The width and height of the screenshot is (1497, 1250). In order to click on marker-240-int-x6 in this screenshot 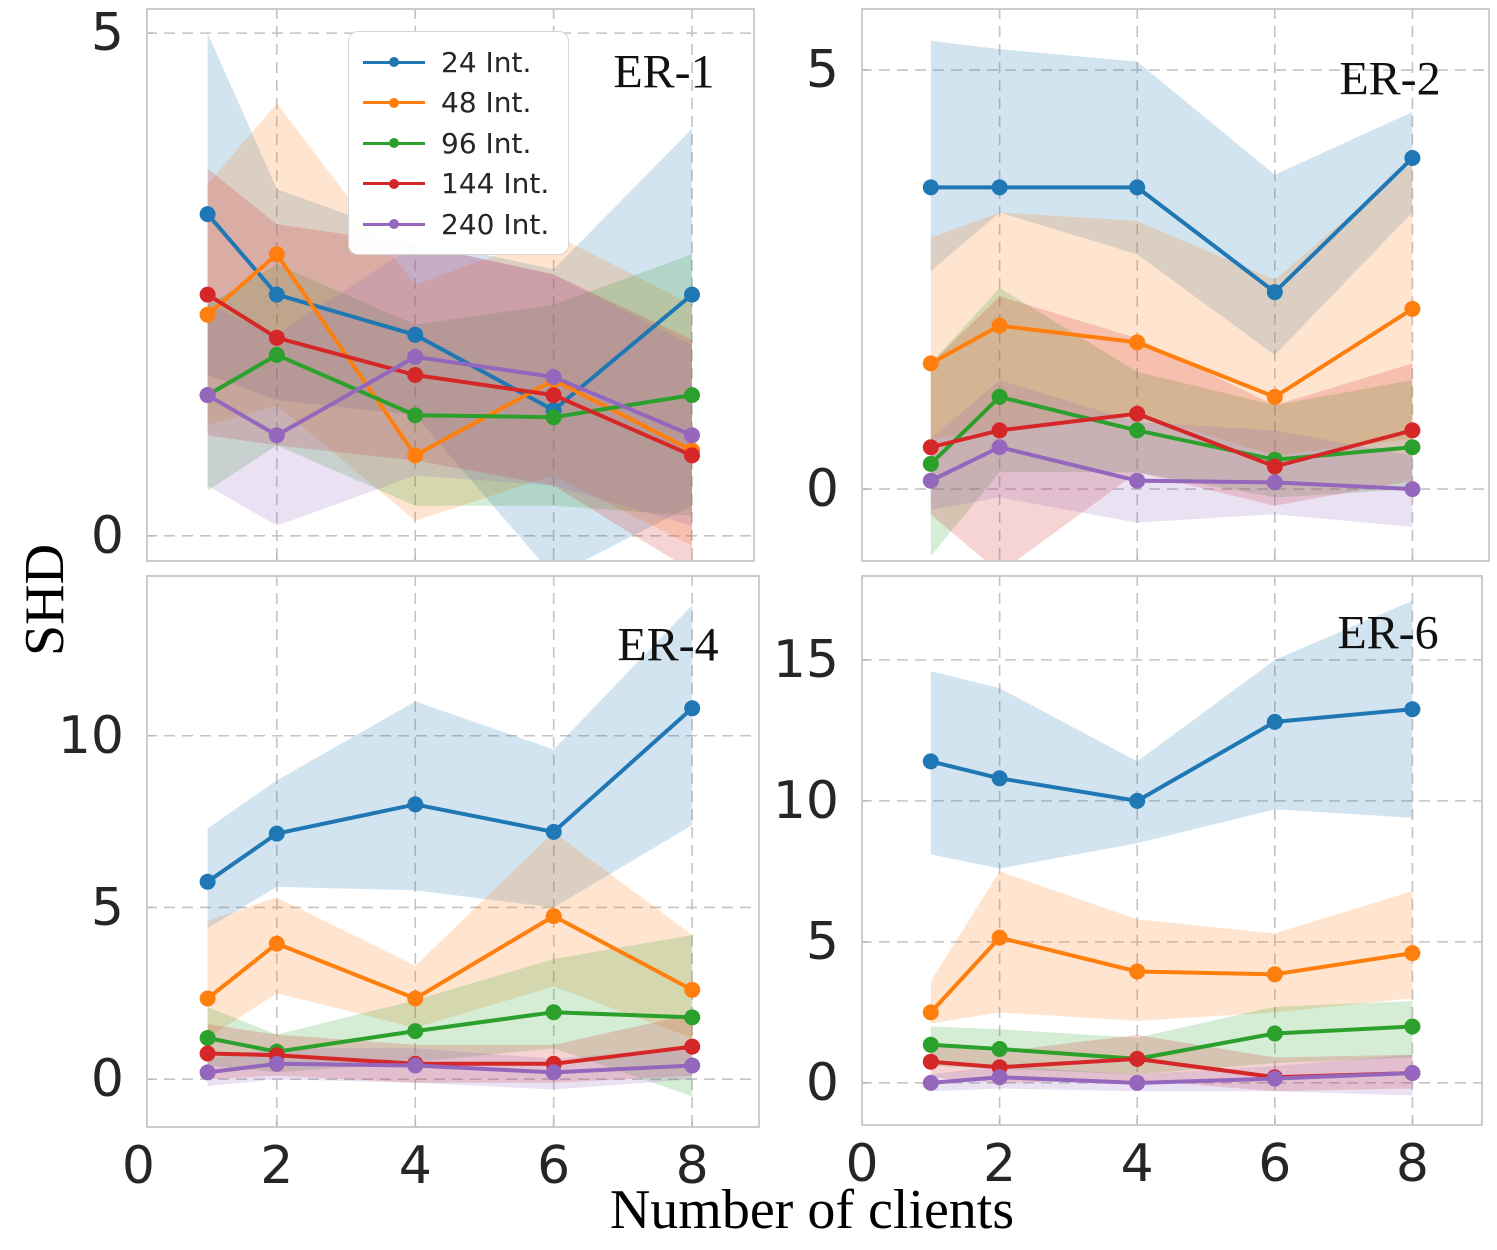, I will do `click(1274, 482)`.